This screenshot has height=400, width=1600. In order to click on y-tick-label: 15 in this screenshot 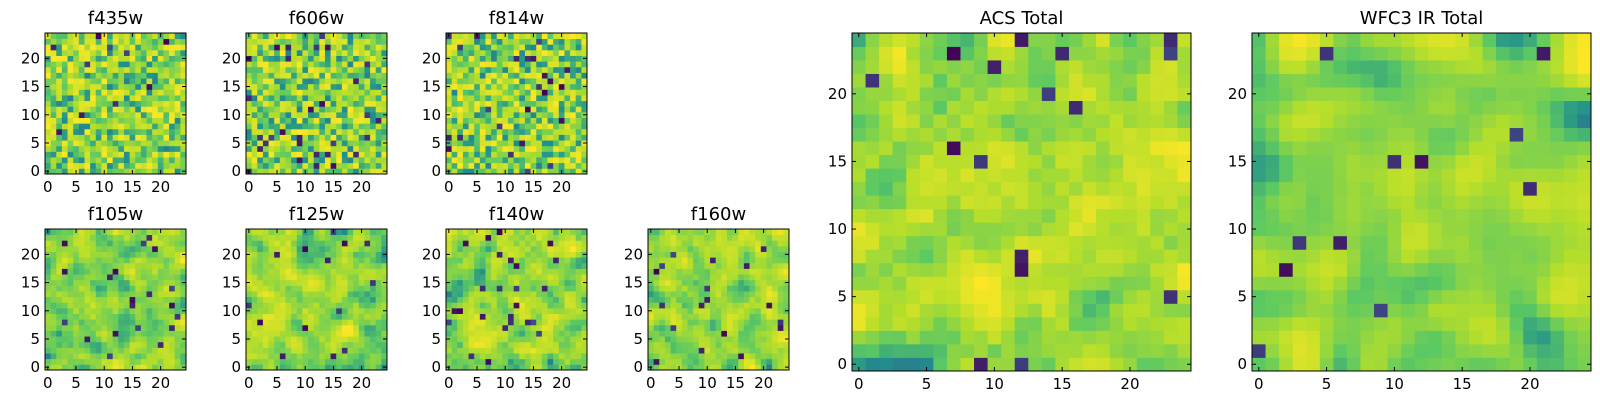, I will do `click(431, 87)`.